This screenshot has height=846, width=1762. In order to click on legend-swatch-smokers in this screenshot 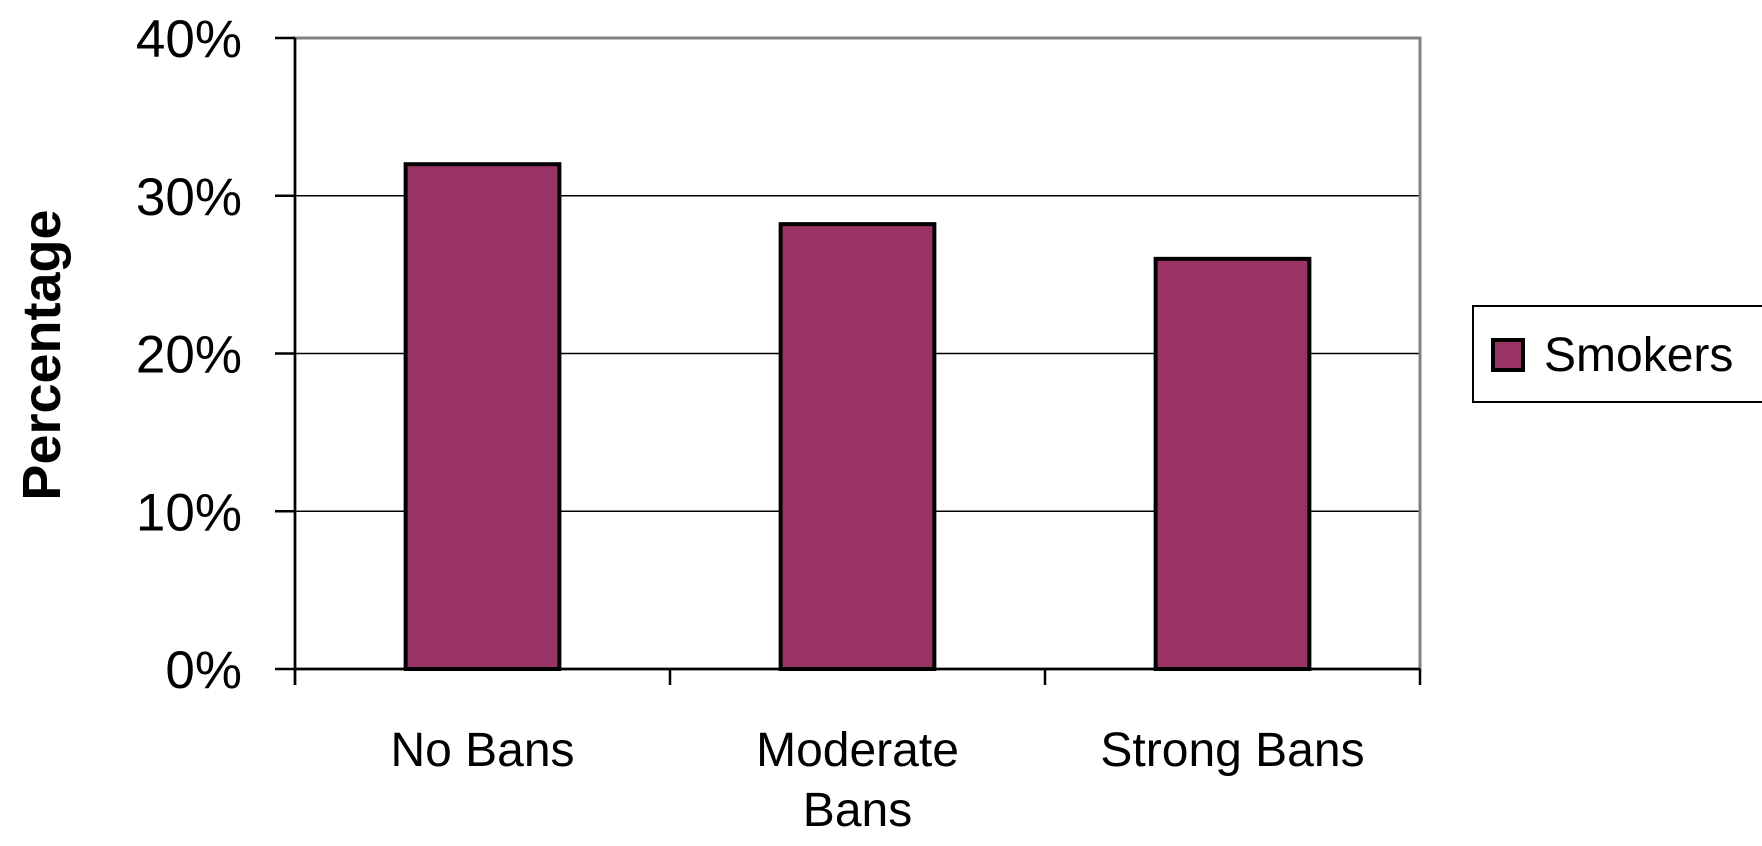, I will do `click(1508, 355)`.